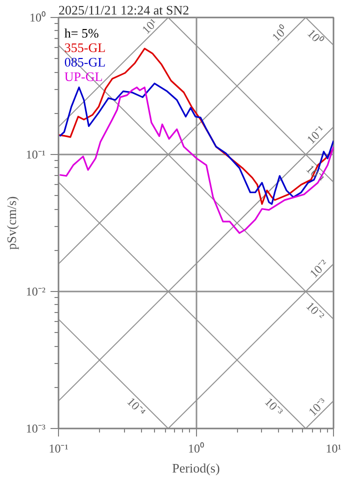  I want to click on y-tick-label: 10⁻³, so click(36, 429).